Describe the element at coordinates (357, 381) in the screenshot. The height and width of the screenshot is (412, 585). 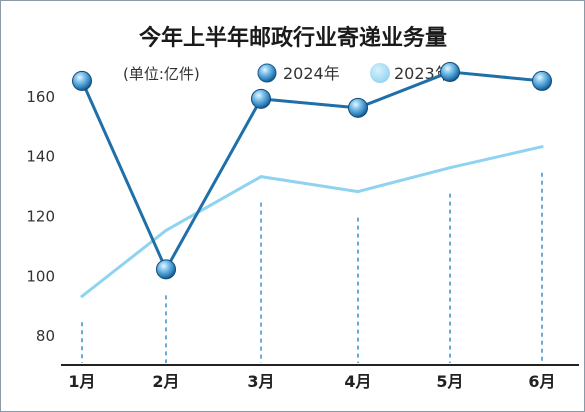
I see `x-tick-label: 4月` at that location.